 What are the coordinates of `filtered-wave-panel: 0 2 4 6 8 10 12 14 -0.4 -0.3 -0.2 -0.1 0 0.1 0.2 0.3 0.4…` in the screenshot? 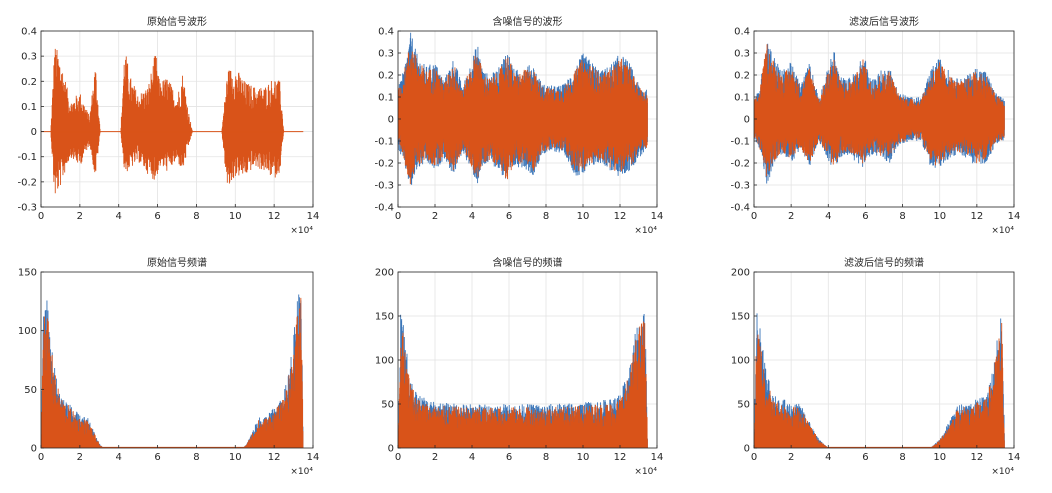 It's located at (875, 125).